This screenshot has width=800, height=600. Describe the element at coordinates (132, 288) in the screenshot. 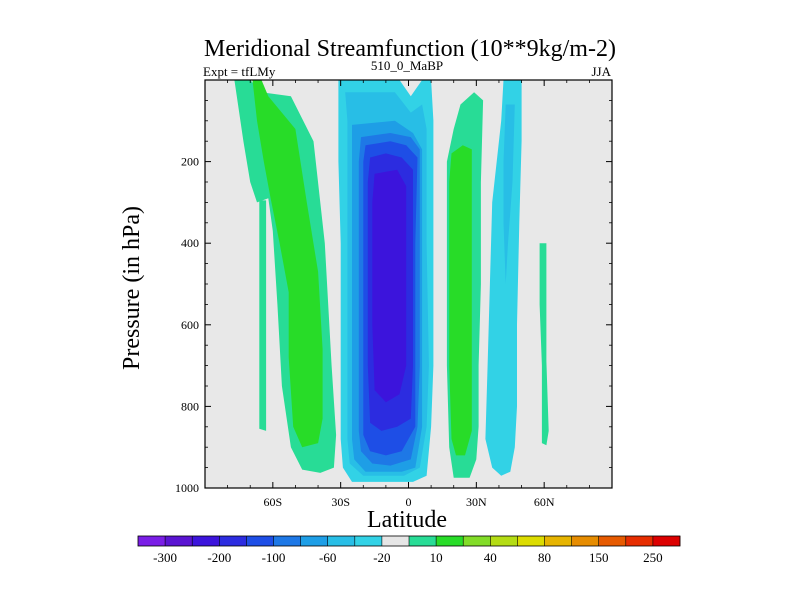

I see `y-axis-label: Pressure (in hPa)` at that location.